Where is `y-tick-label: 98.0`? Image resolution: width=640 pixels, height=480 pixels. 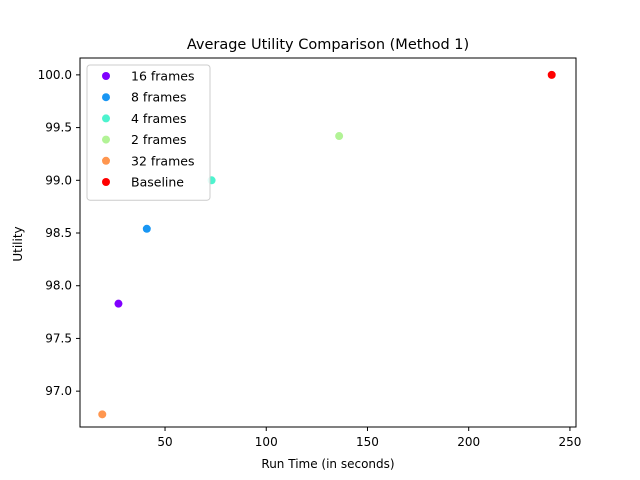 y-tick-label: 98.0 is located at coordinates (58, 286).